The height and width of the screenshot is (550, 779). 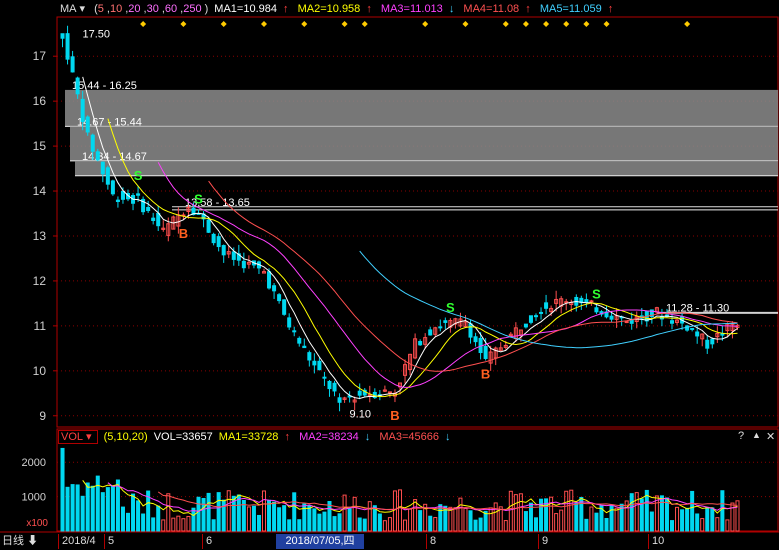 What do you see at coordinates (485, 374) in the screenshot?
I see `buy-signal: B` at bounding box center [485, 374].